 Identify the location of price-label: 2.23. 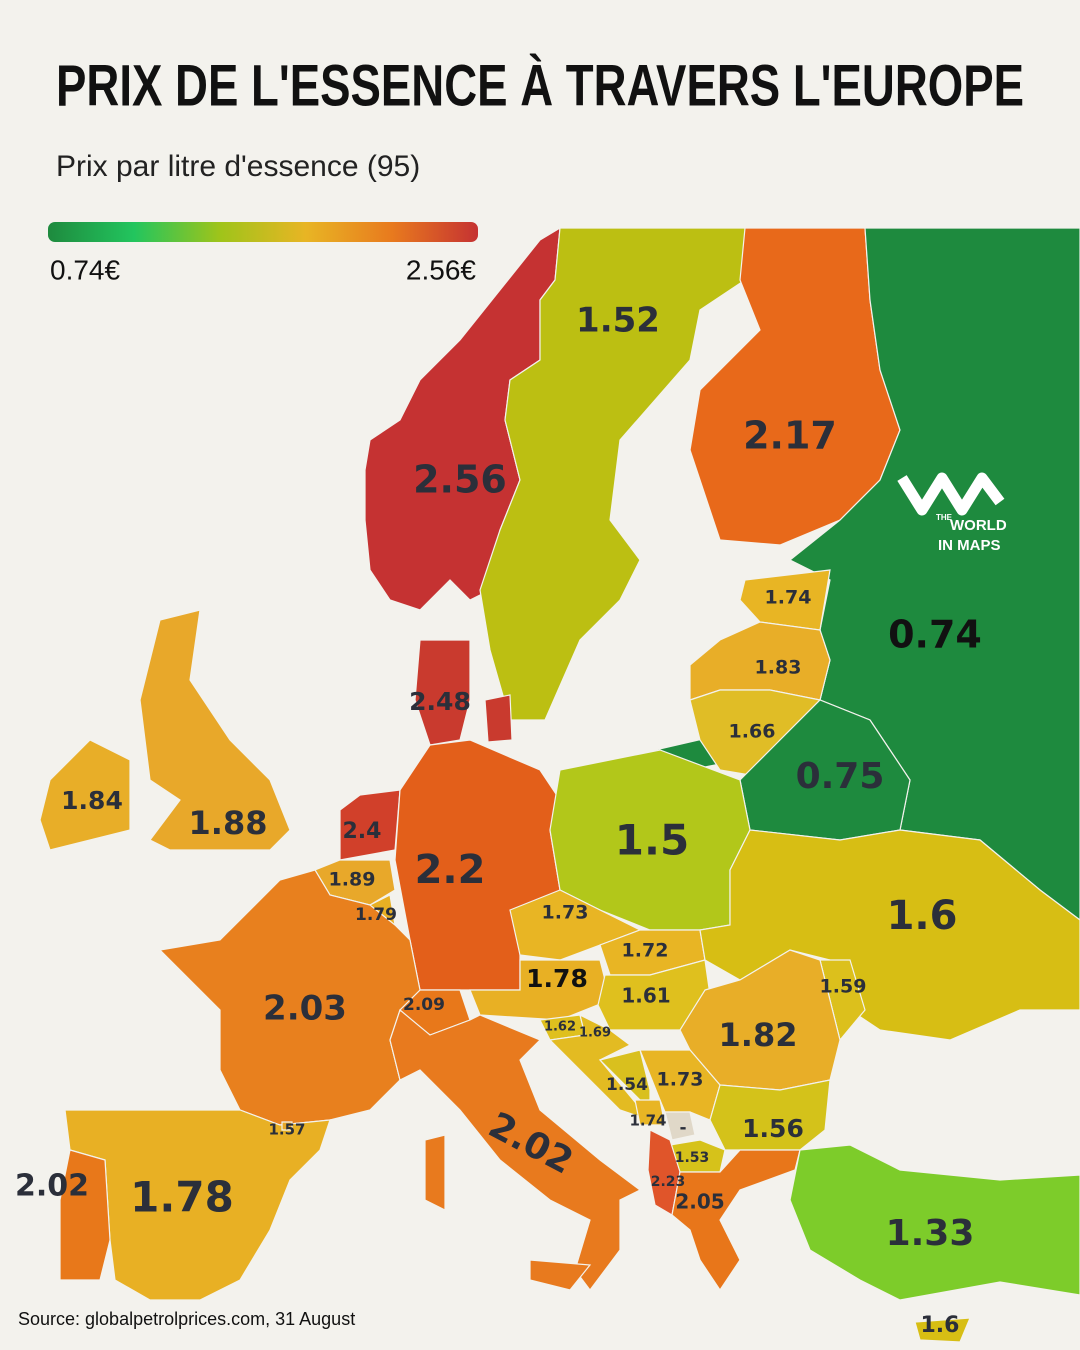
(668, 1182).